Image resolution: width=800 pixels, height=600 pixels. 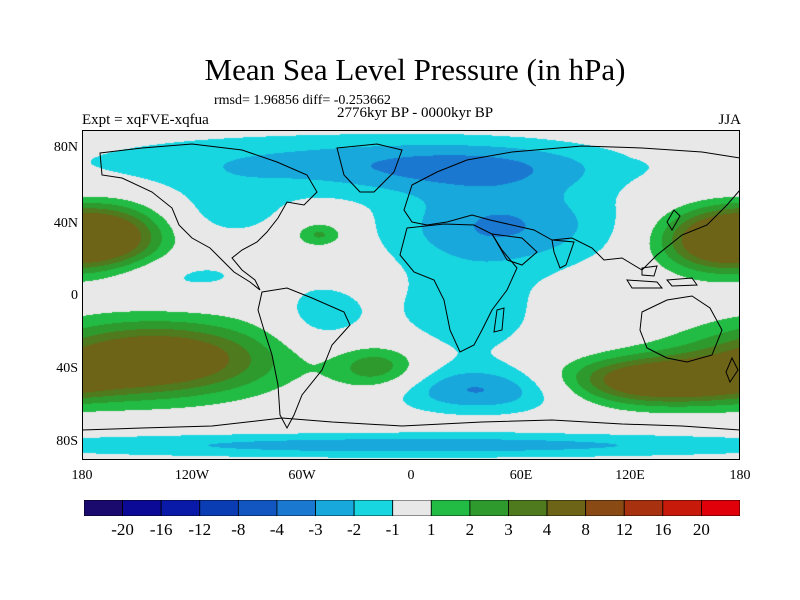 I want to click on lon-tick-60e: 60E, so click(x=521, y=475).